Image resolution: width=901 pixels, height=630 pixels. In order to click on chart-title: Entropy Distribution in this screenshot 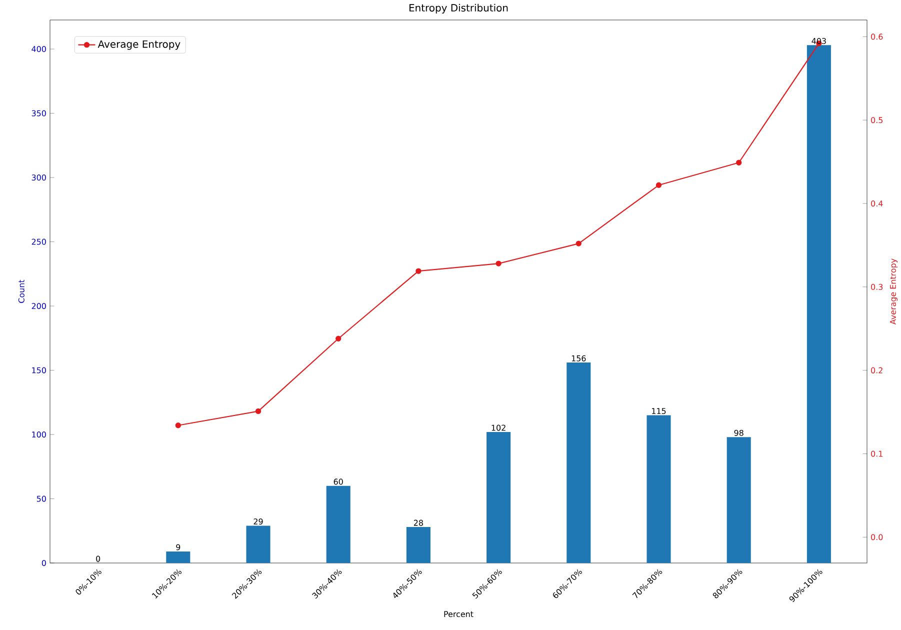, I will do `click(458, 9)`.